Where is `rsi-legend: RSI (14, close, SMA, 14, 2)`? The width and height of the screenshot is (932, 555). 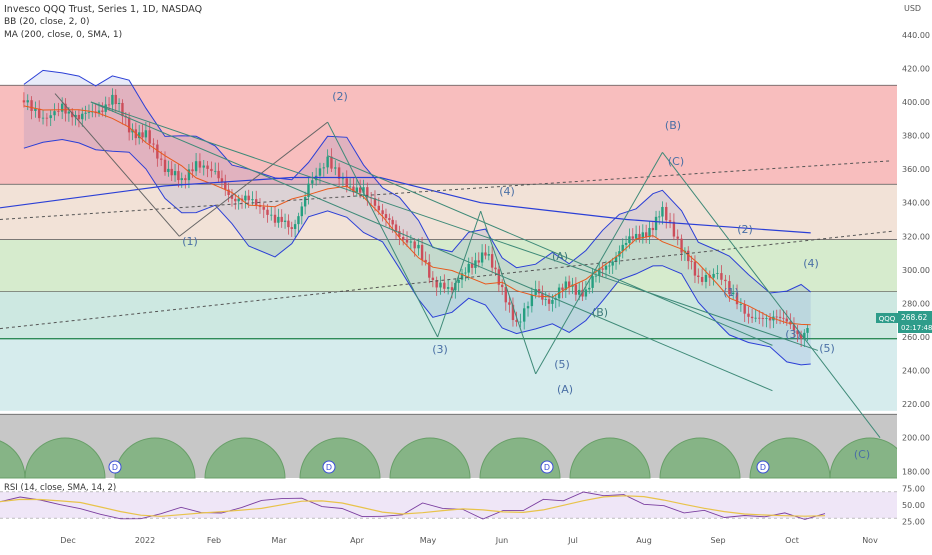
rsi-legend: RSI (14, close, SMA, 14, 2) is located at coordinates (60, 488).